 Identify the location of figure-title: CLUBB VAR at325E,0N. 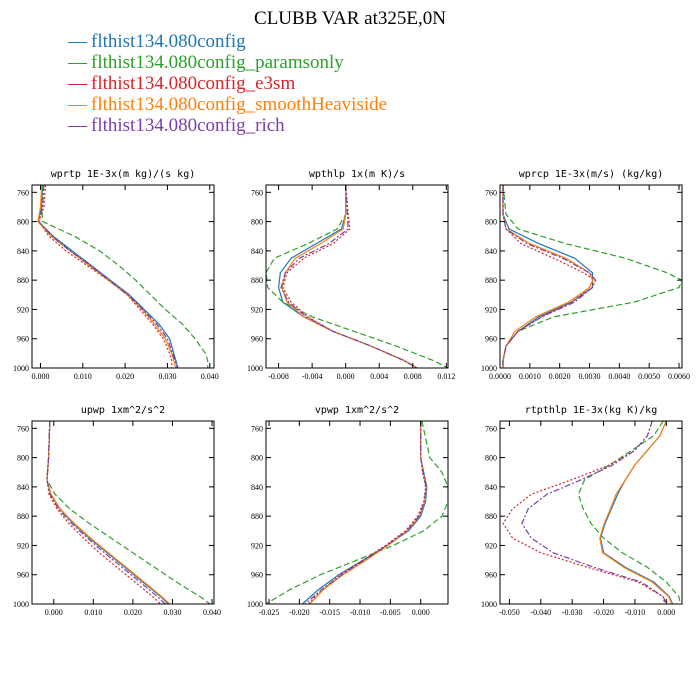
(350, 18).